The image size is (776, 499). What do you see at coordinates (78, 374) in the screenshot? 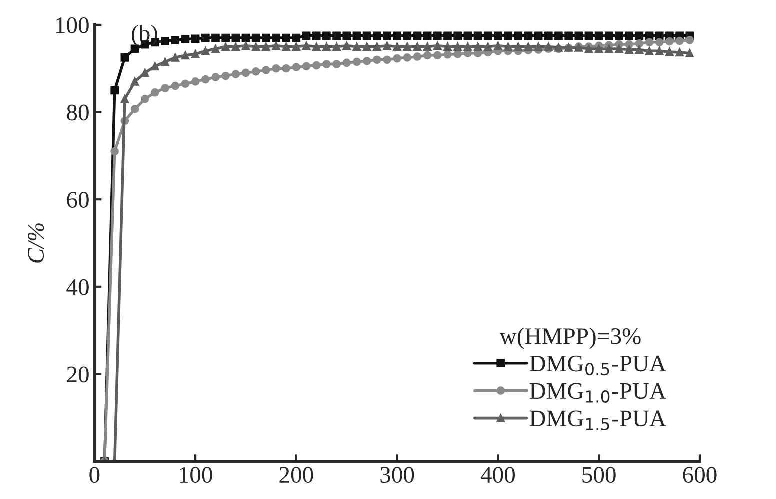
I see `y-tick-label: 20` at bounding box center [78, 374].